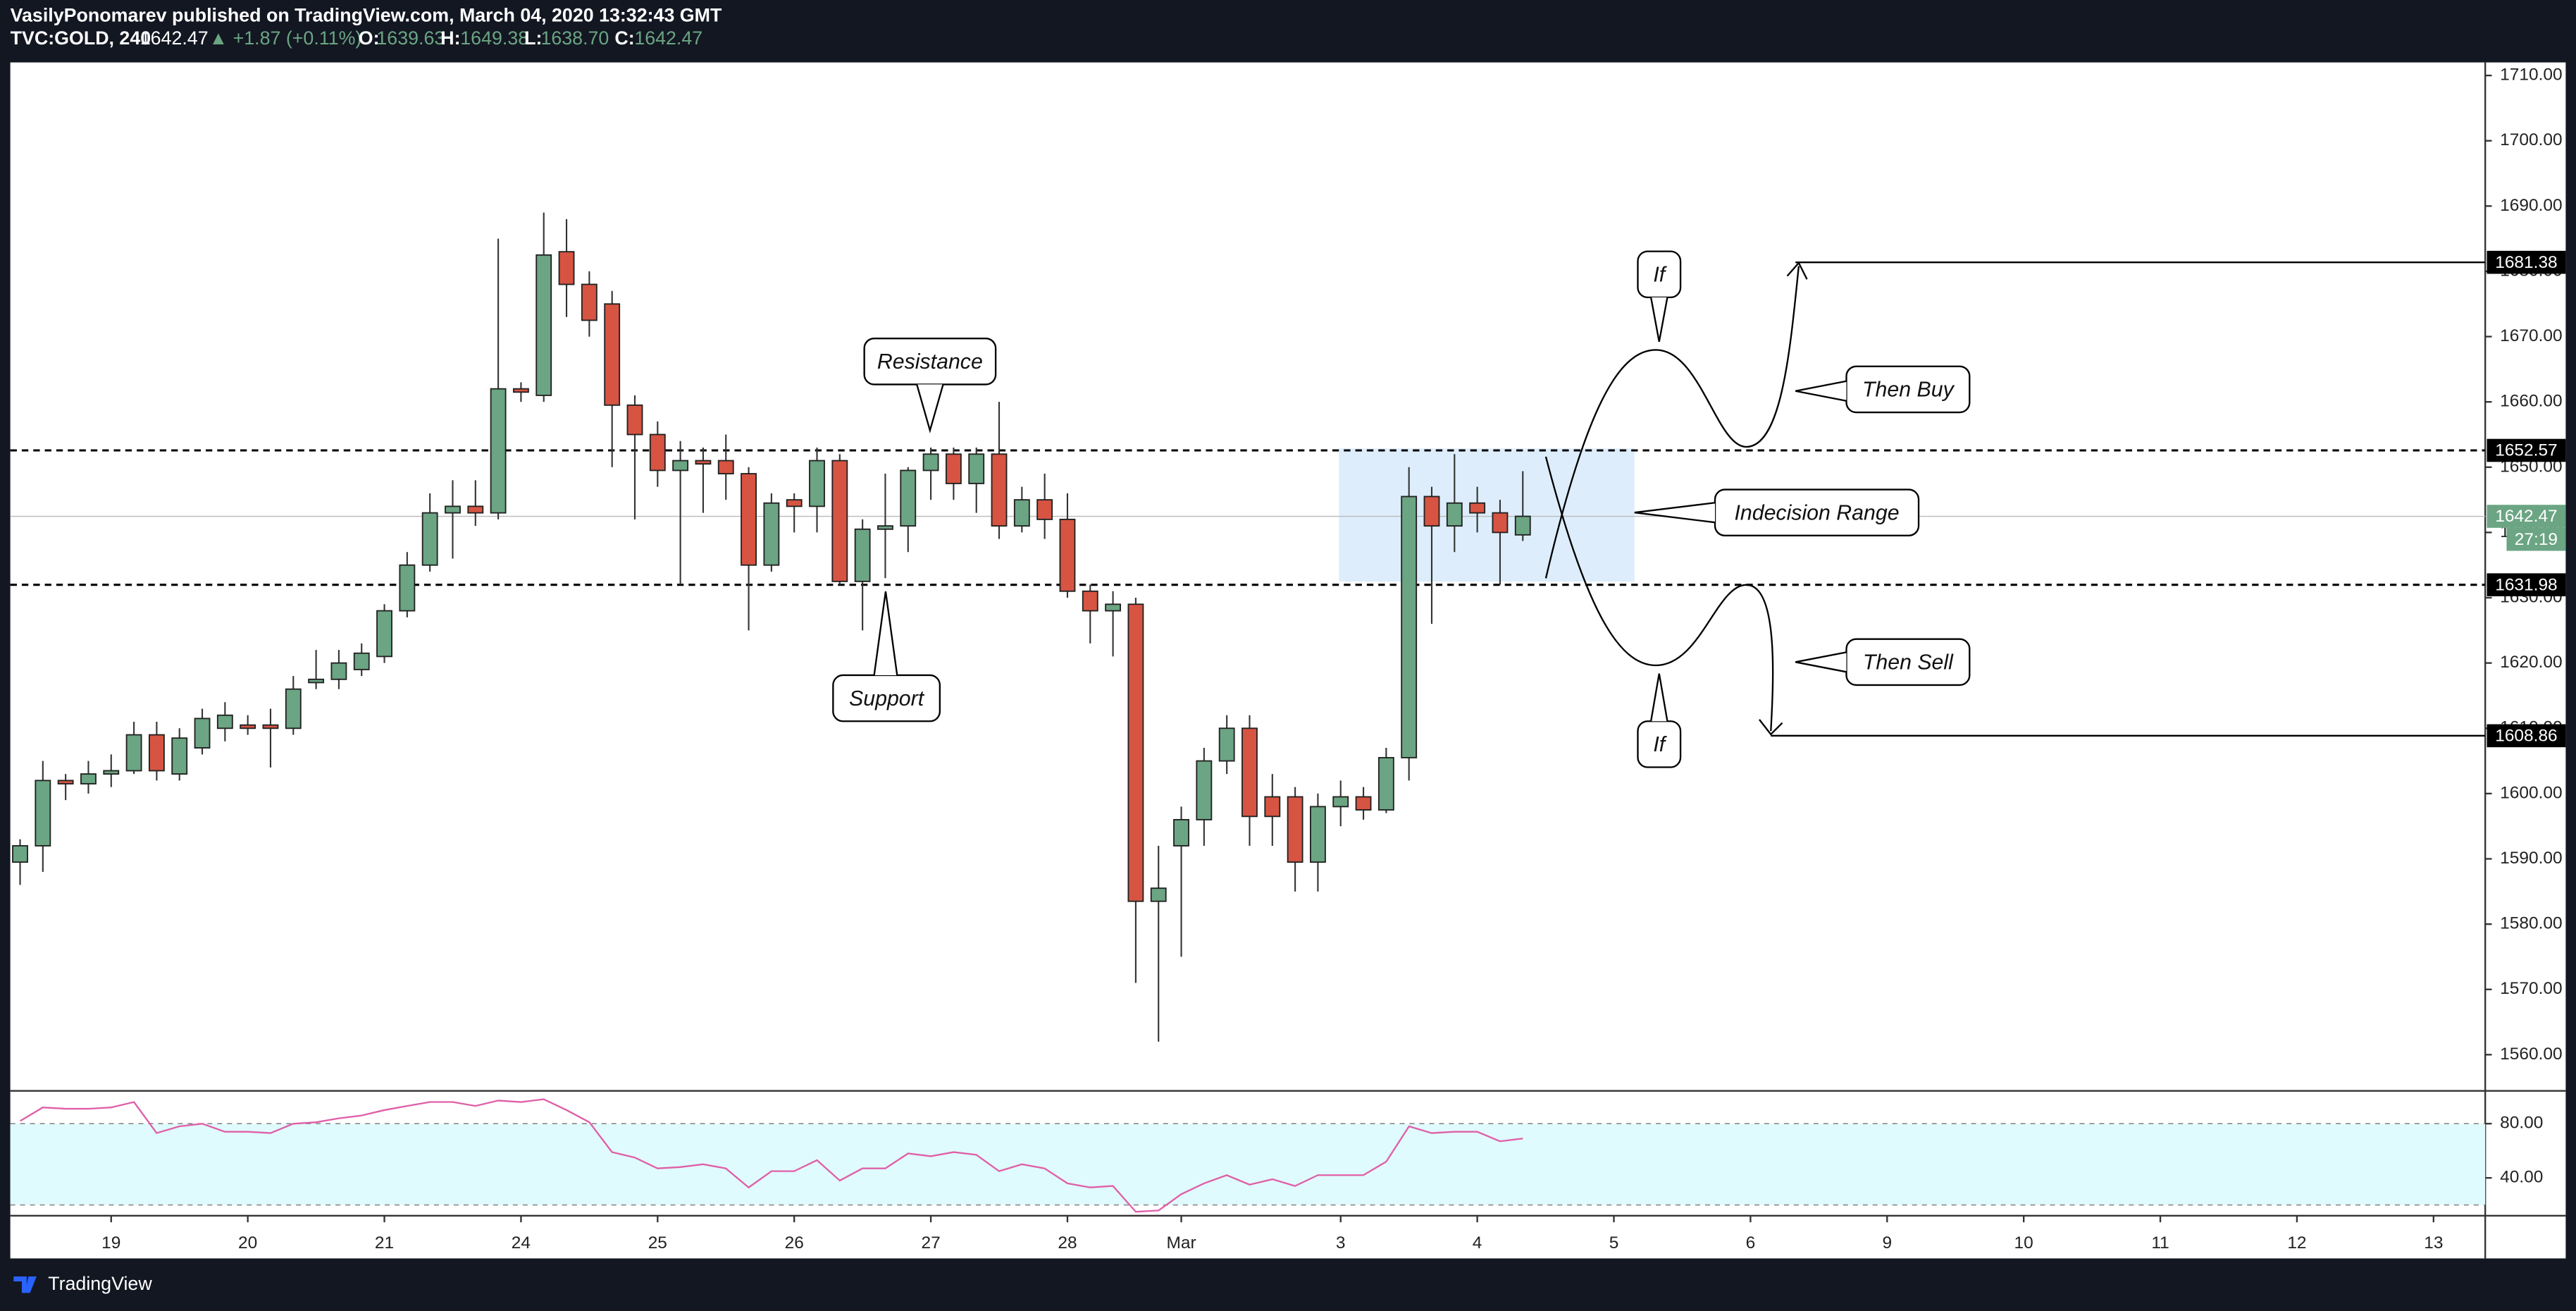  I want to click on y-tick-label: 1710.00, so click(2531, 75).